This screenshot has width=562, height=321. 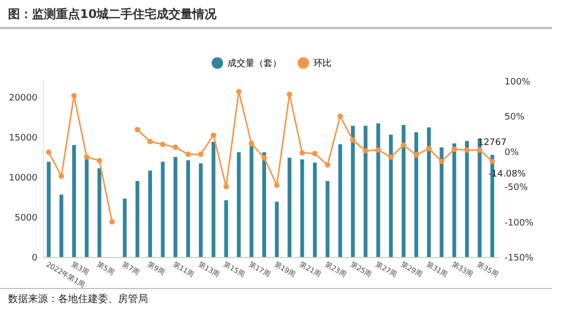 I want to click on y2-tick-label: -50%, so click(x=516, y=188).